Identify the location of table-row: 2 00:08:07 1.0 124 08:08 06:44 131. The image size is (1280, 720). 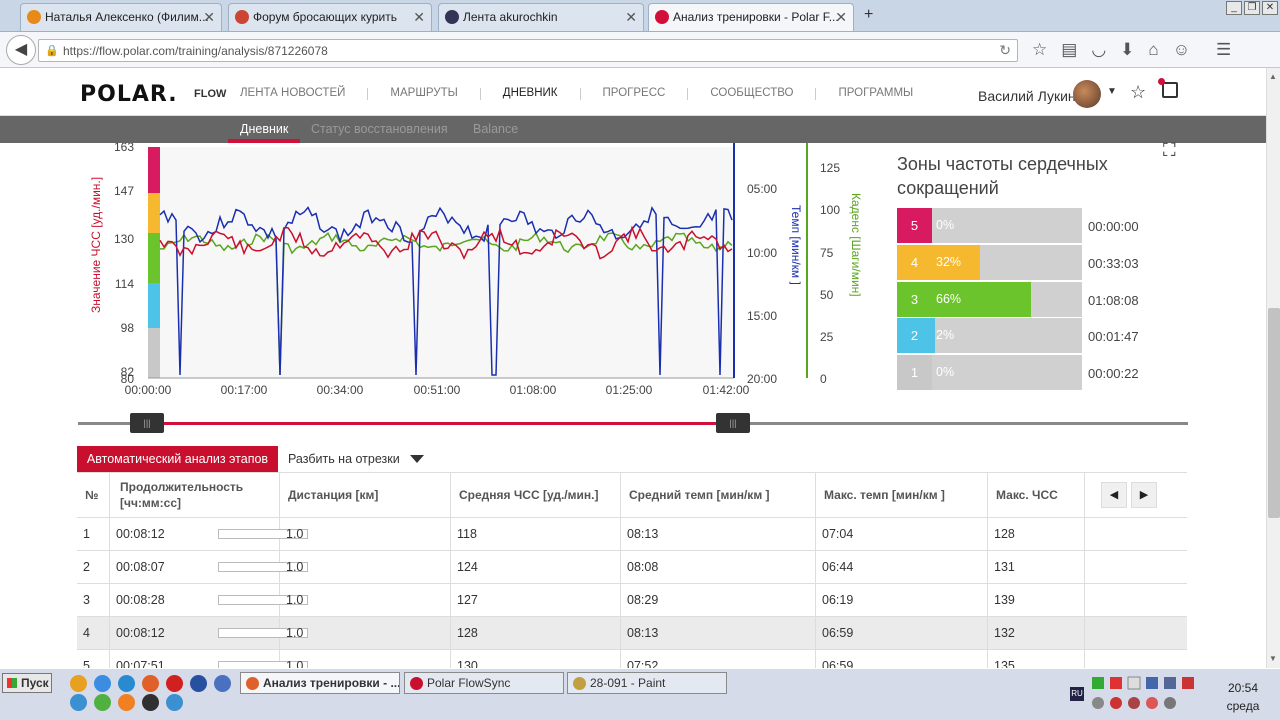
(632, 567).